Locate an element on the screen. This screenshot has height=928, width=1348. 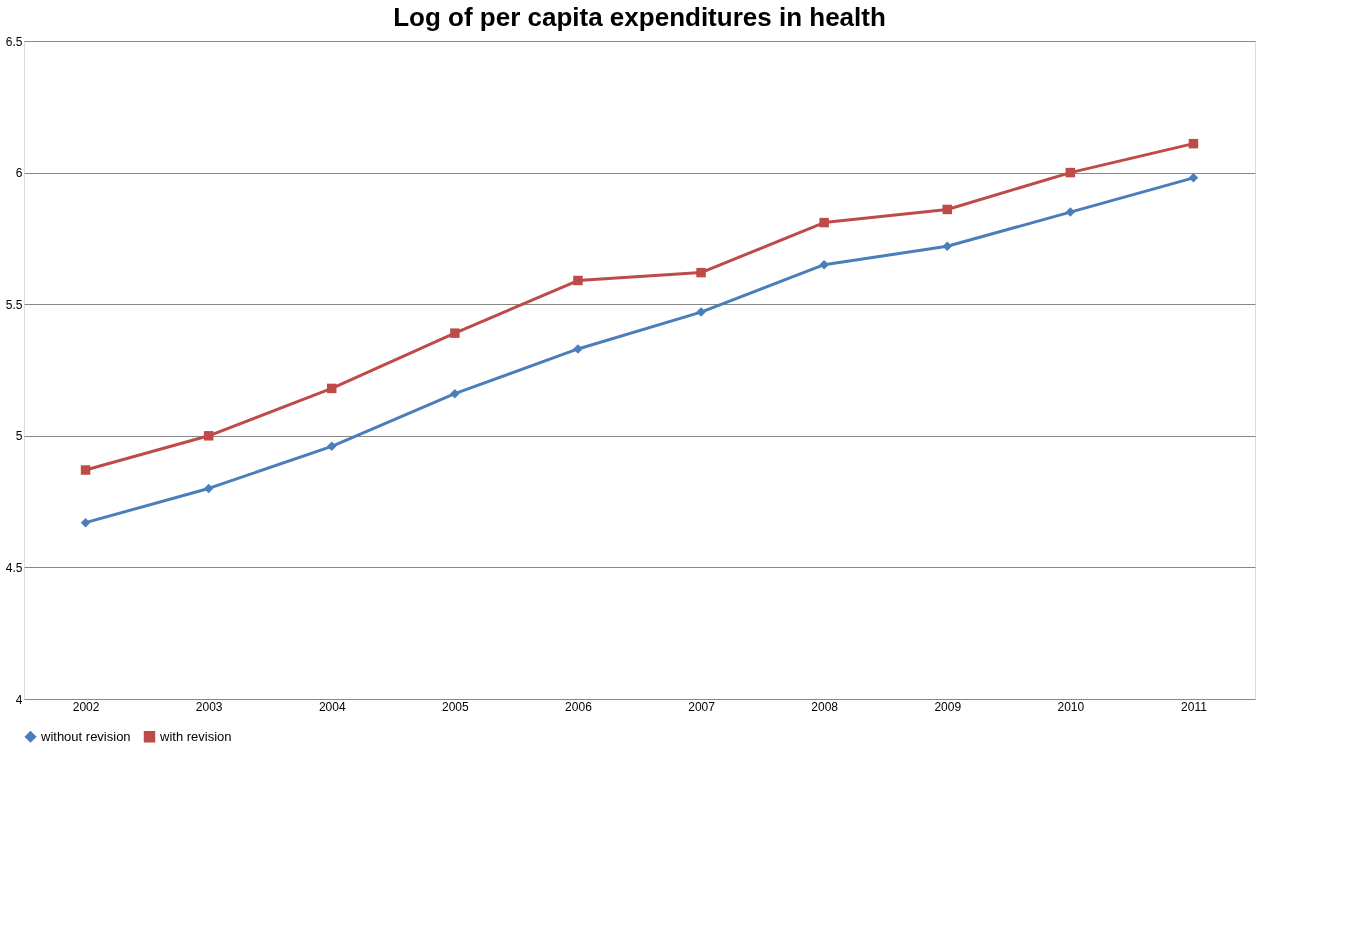
y-tick-label: 5.5 is located at coordinates (14, 304).